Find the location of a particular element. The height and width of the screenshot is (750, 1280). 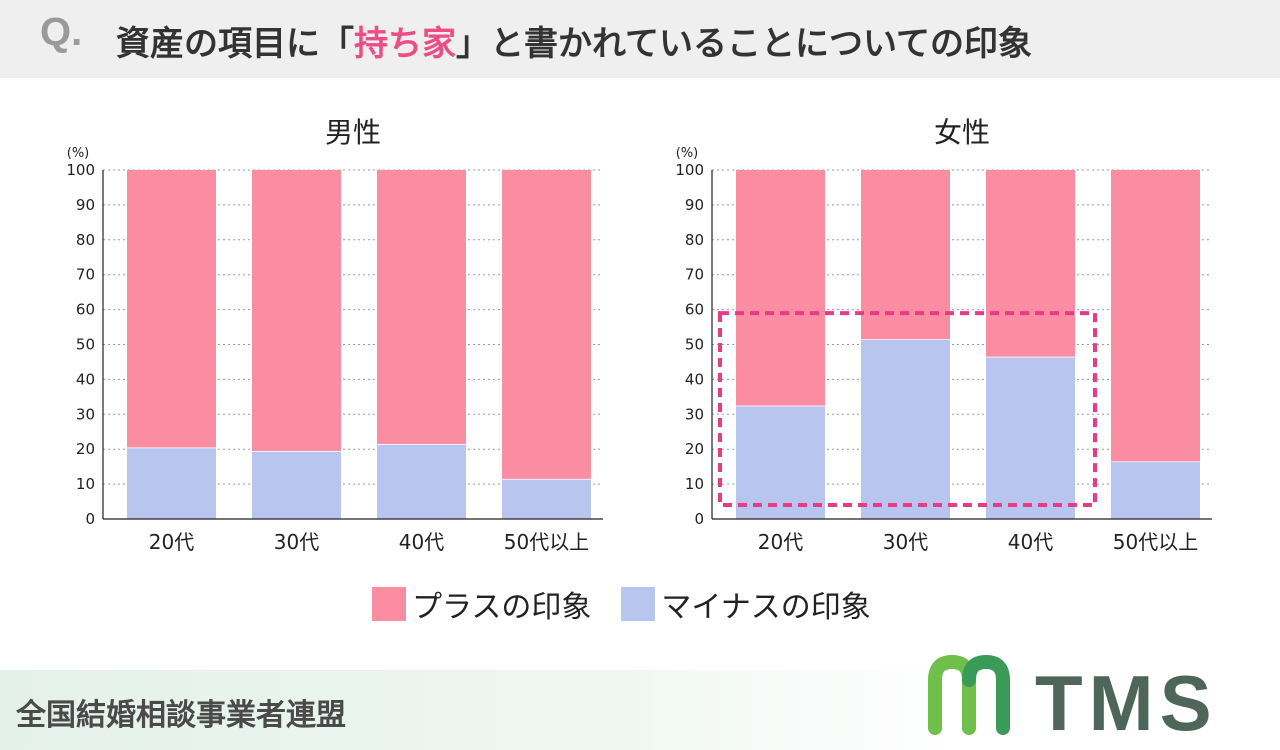

y-unit-label-1: (%) is located at coordinates (687, 153).